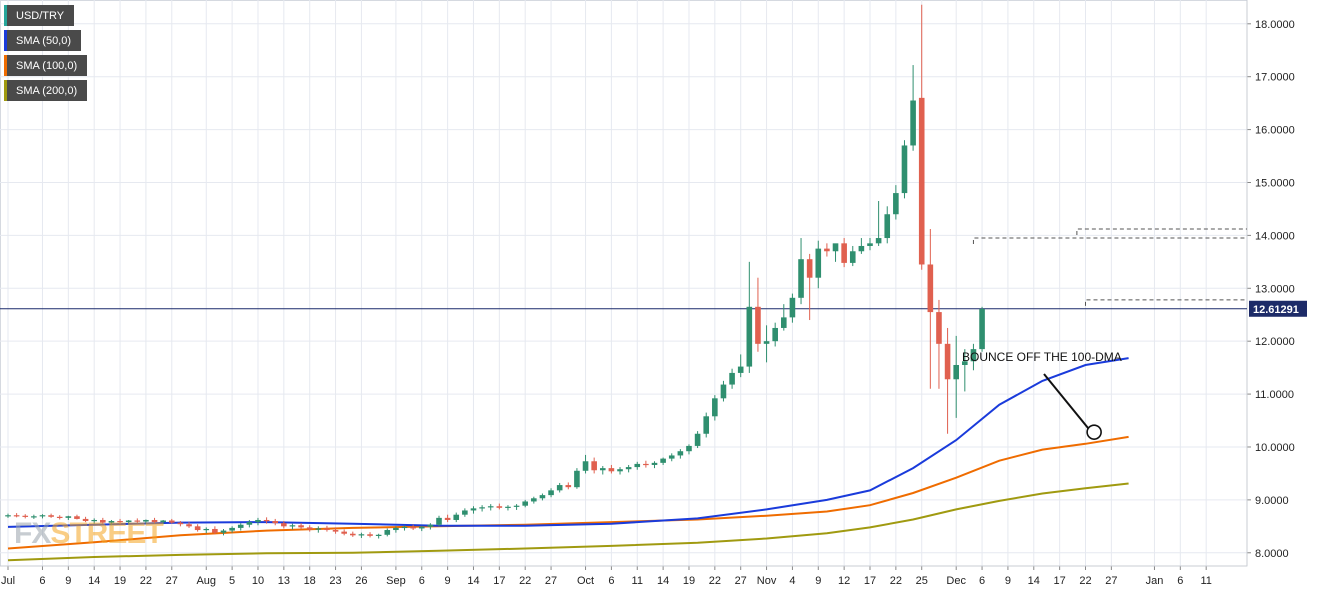 The image size is (1331, 593). Describe the element at coordinates (1275, 342) in the screenshot. I see `y-tick-label: 12.0000` at that location.